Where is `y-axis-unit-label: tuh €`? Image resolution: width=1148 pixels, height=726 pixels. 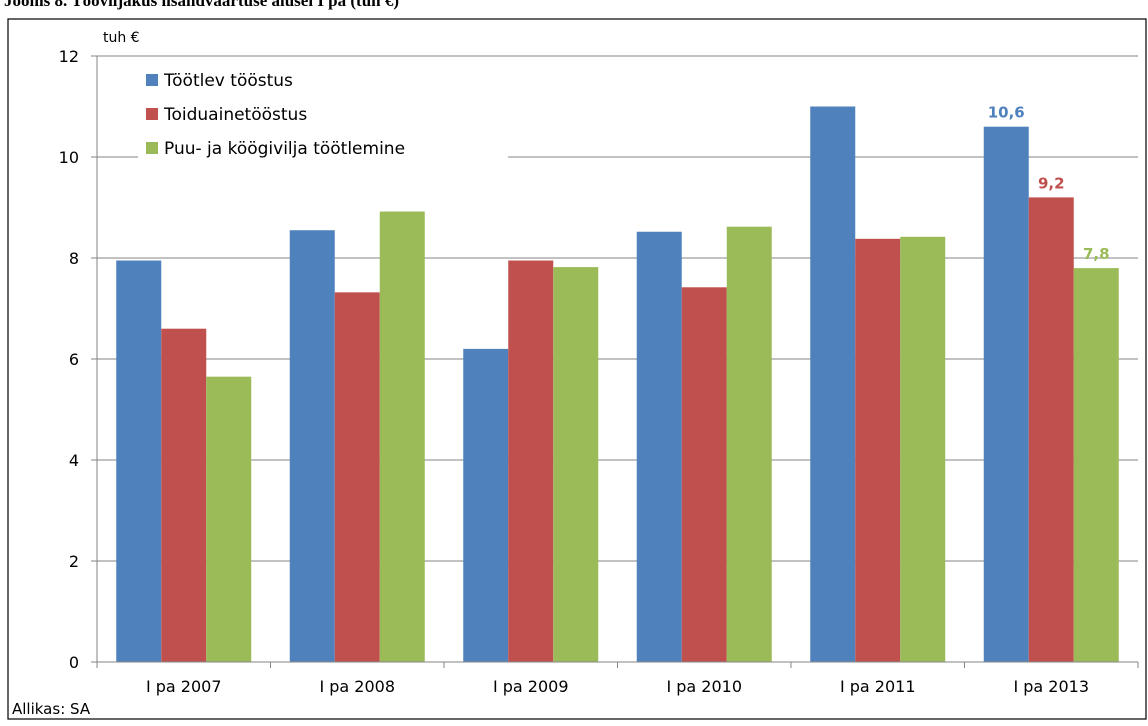 y-axis-unit-label: tuh € is located at coordinates (121, 38).